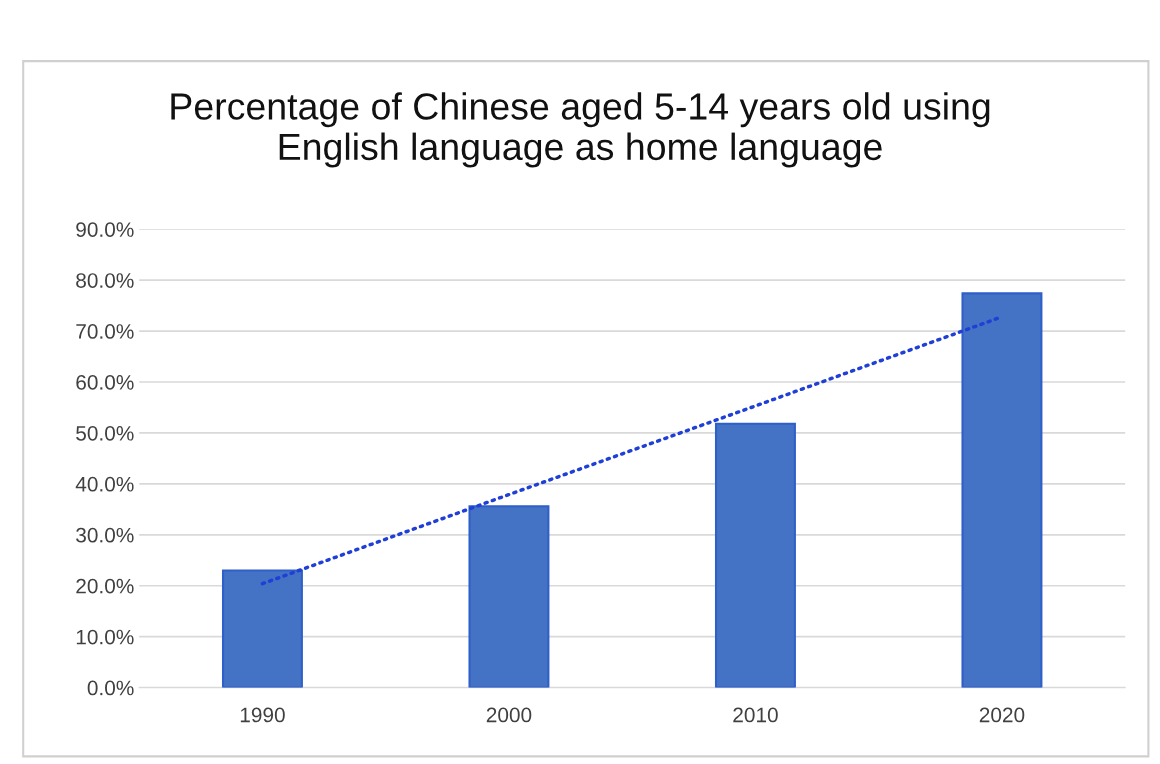  I want to click on y-tick-label: 60.0%, so click(105, 382).